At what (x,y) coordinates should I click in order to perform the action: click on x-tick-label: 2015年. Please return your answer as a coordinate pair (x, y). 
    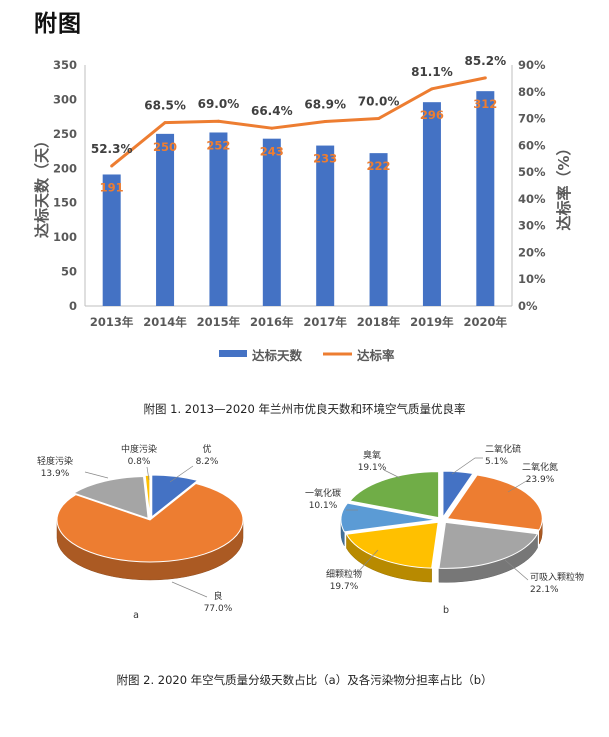
    Looking at the image, I should click on (219, 322).